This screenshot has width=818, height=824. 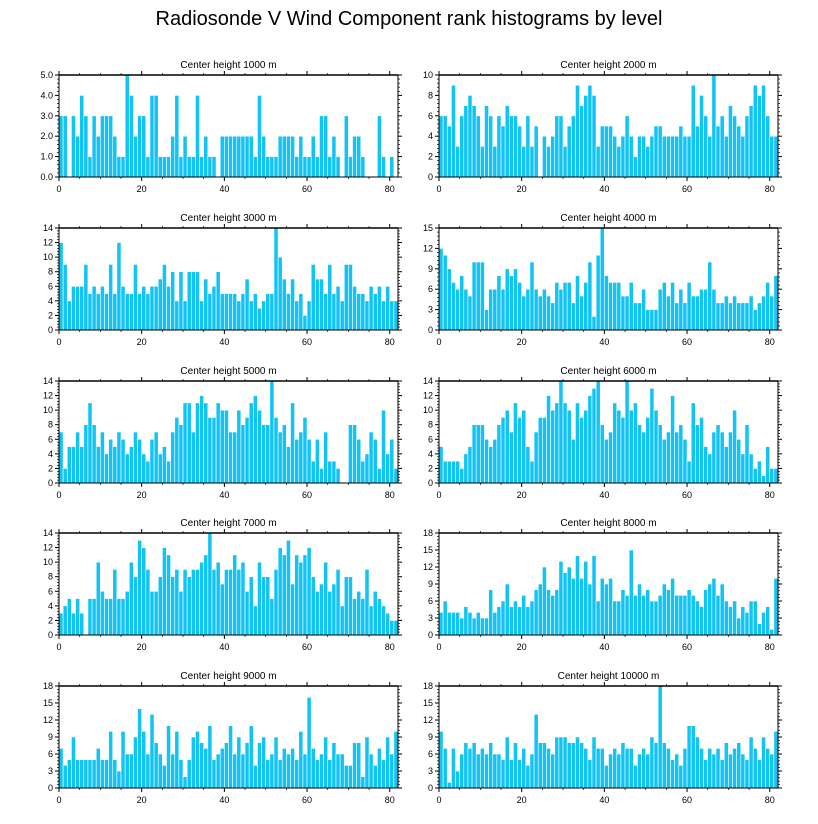 What do you see at coordinates (770, 495) in the screenshot?
I see `x-tick-label: 80` at bounding box center [770, 495].